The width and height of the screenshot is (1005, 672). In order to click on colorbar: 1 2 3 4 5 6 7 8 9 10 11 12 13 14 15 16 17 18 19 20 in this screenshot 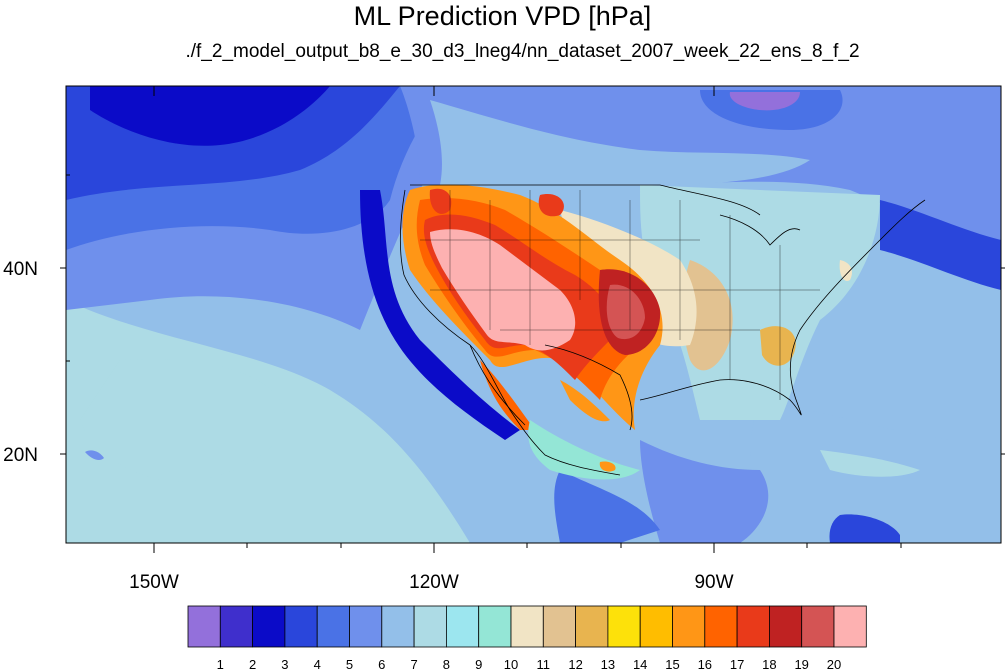, I will do `click(527, 638)`.